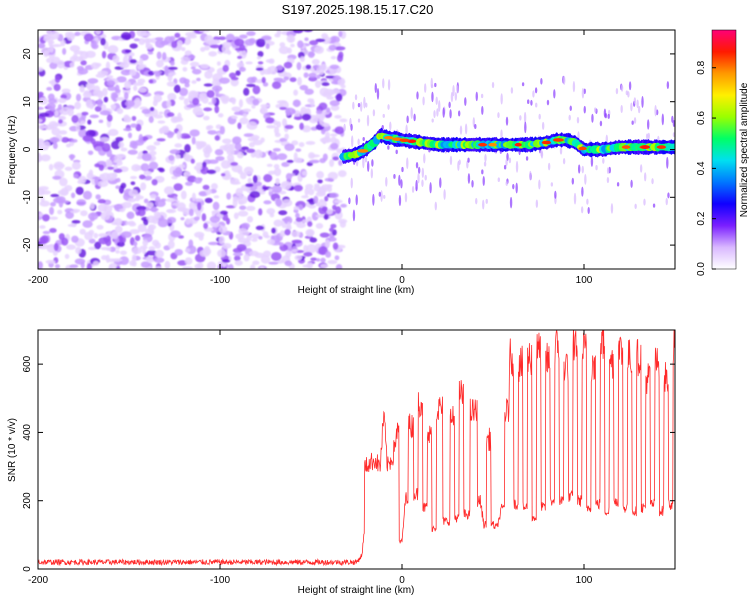 The height and width of the screenshot is (600, 750). What do you see at coordinates (357, 9) in the screenshot?
I see `page-title: S197.2025.198.15.17.C20` at bounding box center [357, 9].